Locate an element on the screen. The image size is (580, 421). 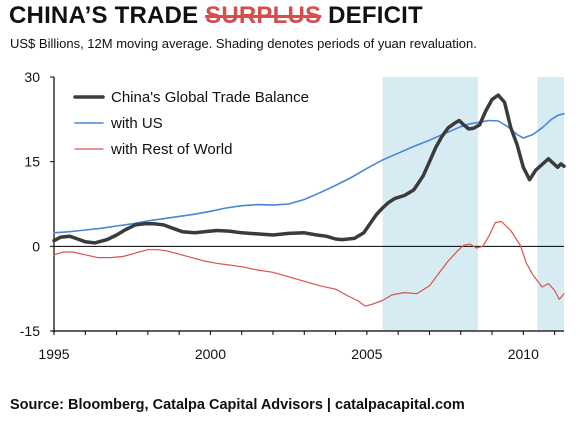
title-struck-word: SURPLUS is located at coordinates (263, 15).